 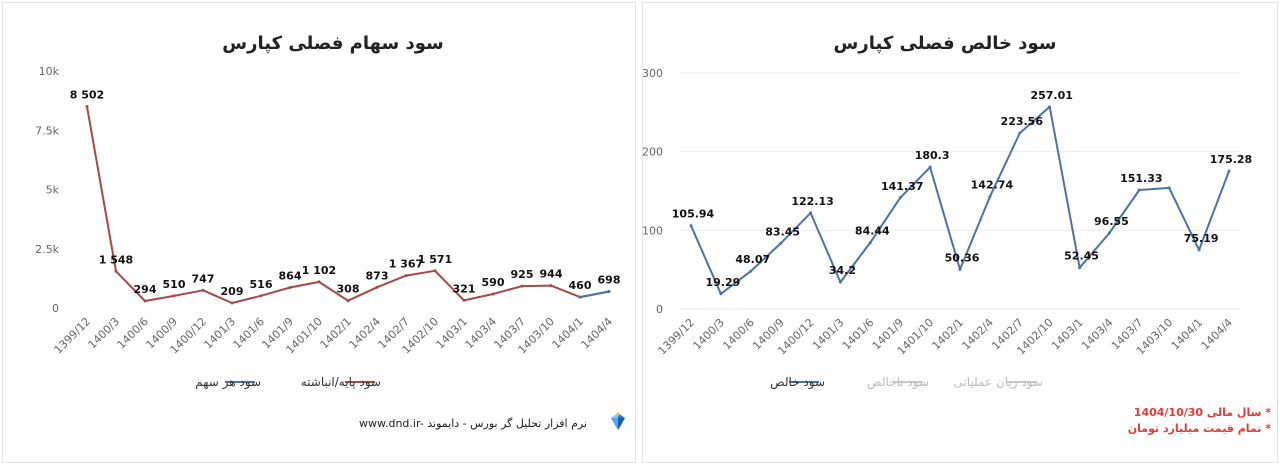 What do you see at coordinates (902, 186) in the screenshot?
I see `data-label: 141.37` at bounding box center [902, 186].